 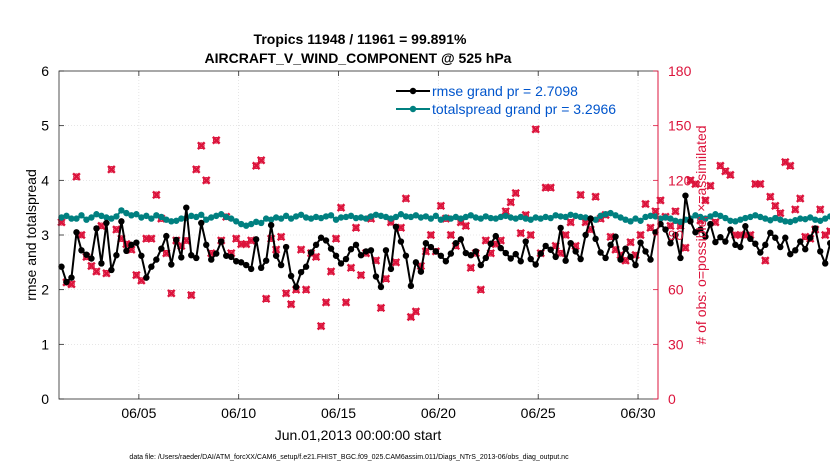 What do you see at coordinates (680, 71) in the screenshot?
I see `y-right-tick-label: 180` at bounding box center [680, 71].